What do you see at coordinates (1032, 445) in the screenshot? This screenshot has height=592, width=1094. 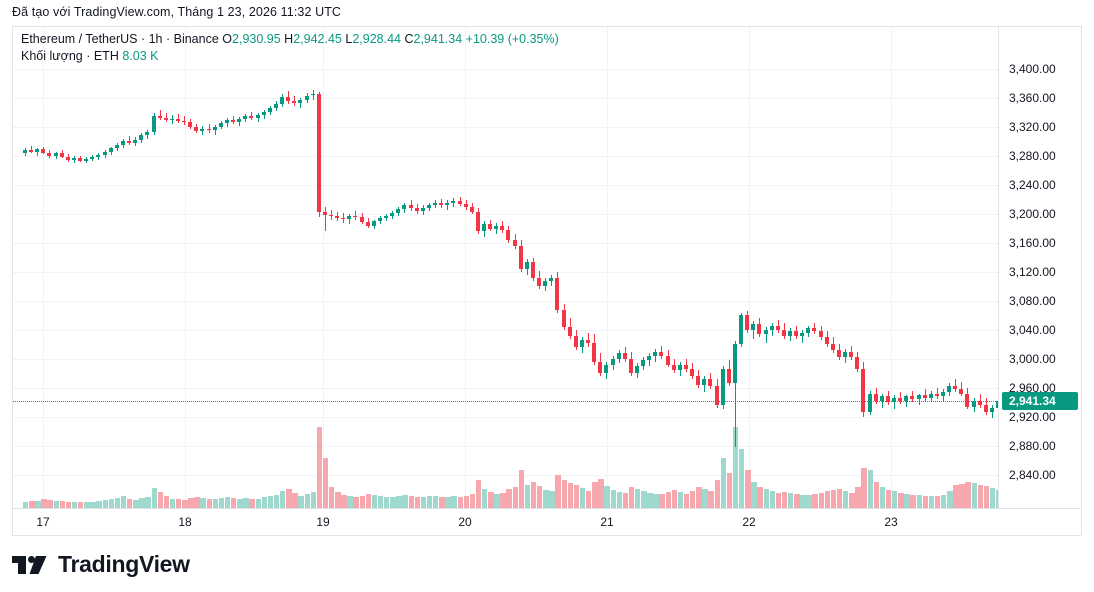 I see `price-axis-label: 2,880.00` at bounding box center [1032, 445].